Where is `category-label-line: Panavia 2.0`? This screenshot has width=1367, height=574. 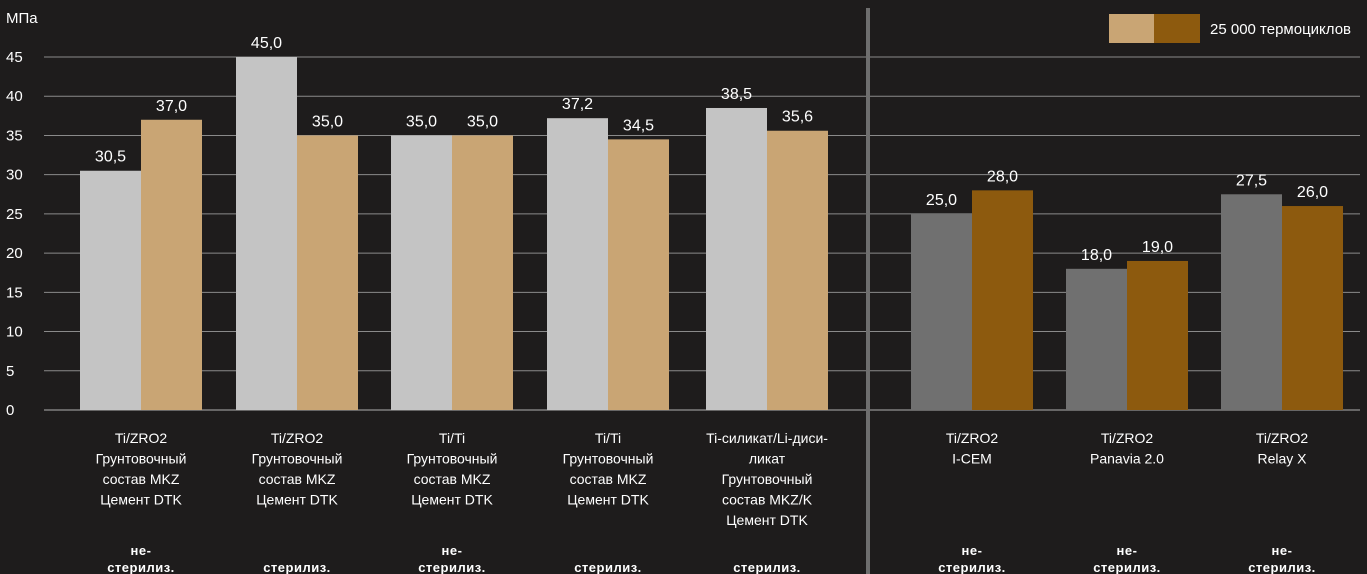
category-label-line: Panavia 2.0 is located at coordinates (1127, 459).